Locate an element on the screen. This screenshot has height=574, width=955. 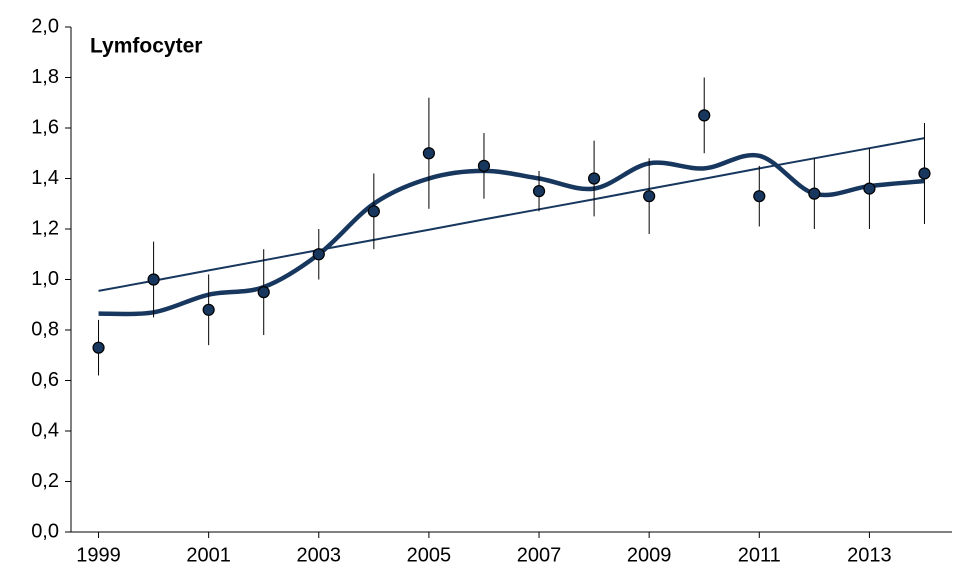
y-tick-label: 0,6 is located at coordinates (45, 380).